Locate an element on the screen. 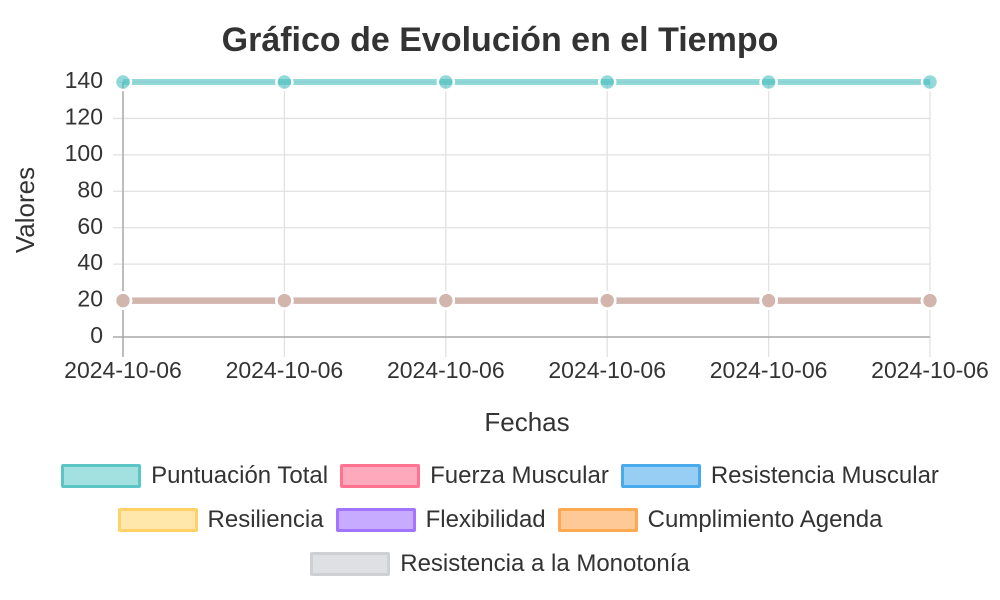  chart-title: Gráfico de Evolución en el Tiempo is located at coordinates (500, 40).